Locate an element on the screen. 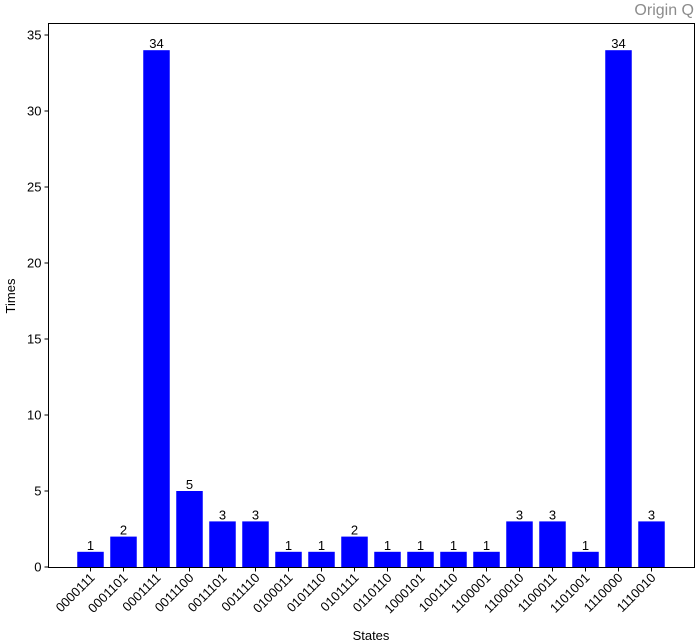 Image resolution: width=696 pixels, height=644 pixels. data-label-0101111: 2 is located at coordinates (354, 530).